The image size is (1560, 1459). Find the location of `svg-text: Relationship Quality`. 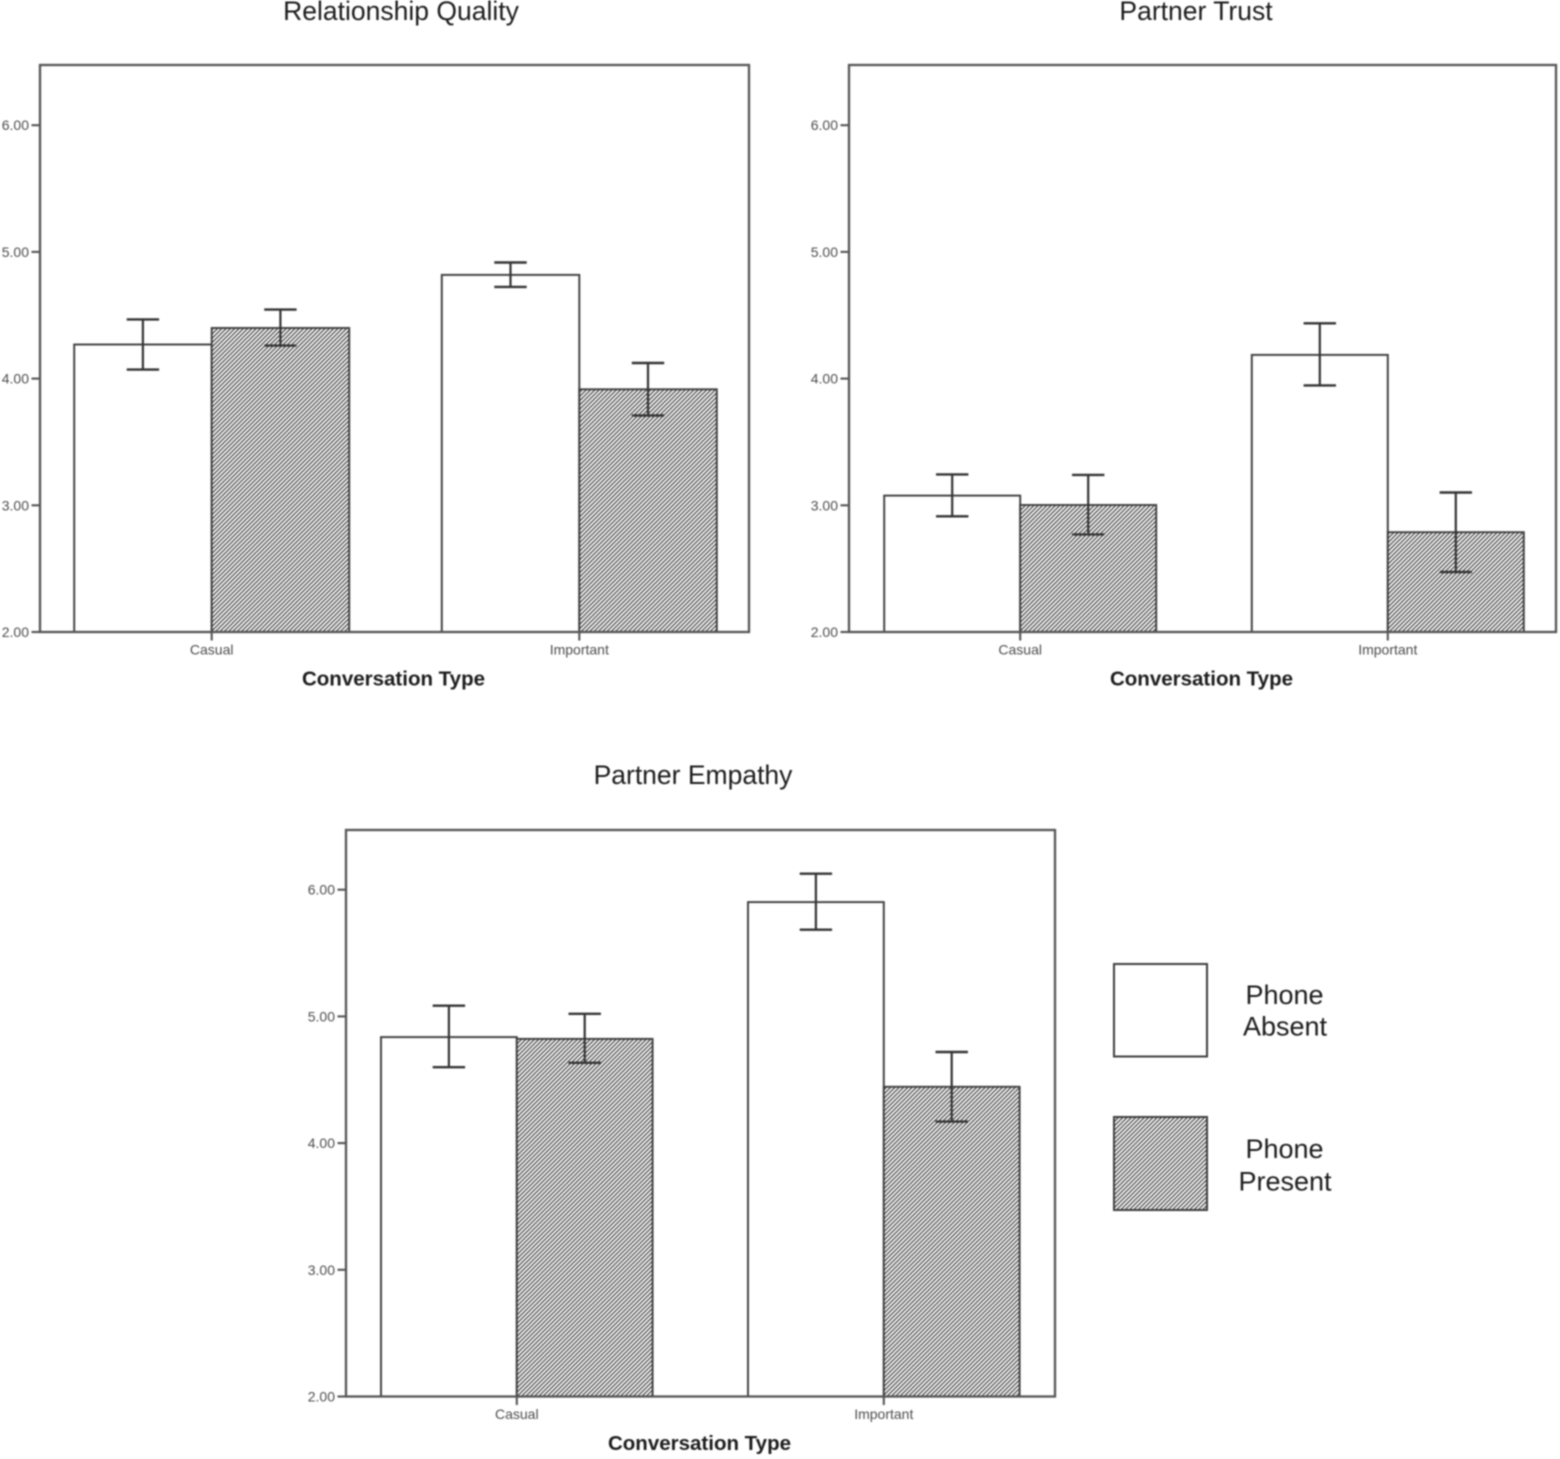

svg-text: Relationship Quality is located at coordinates (401, 13).